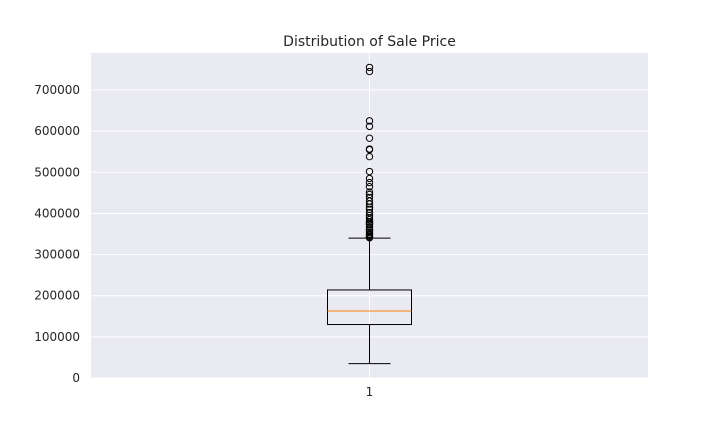 Image resolution: width=720 pixels, height=432 pixels. What do you see at coordinates (57, 172) in the screenshot?
I see `y-tick-label: 500000` at bounding box center [57, 172].